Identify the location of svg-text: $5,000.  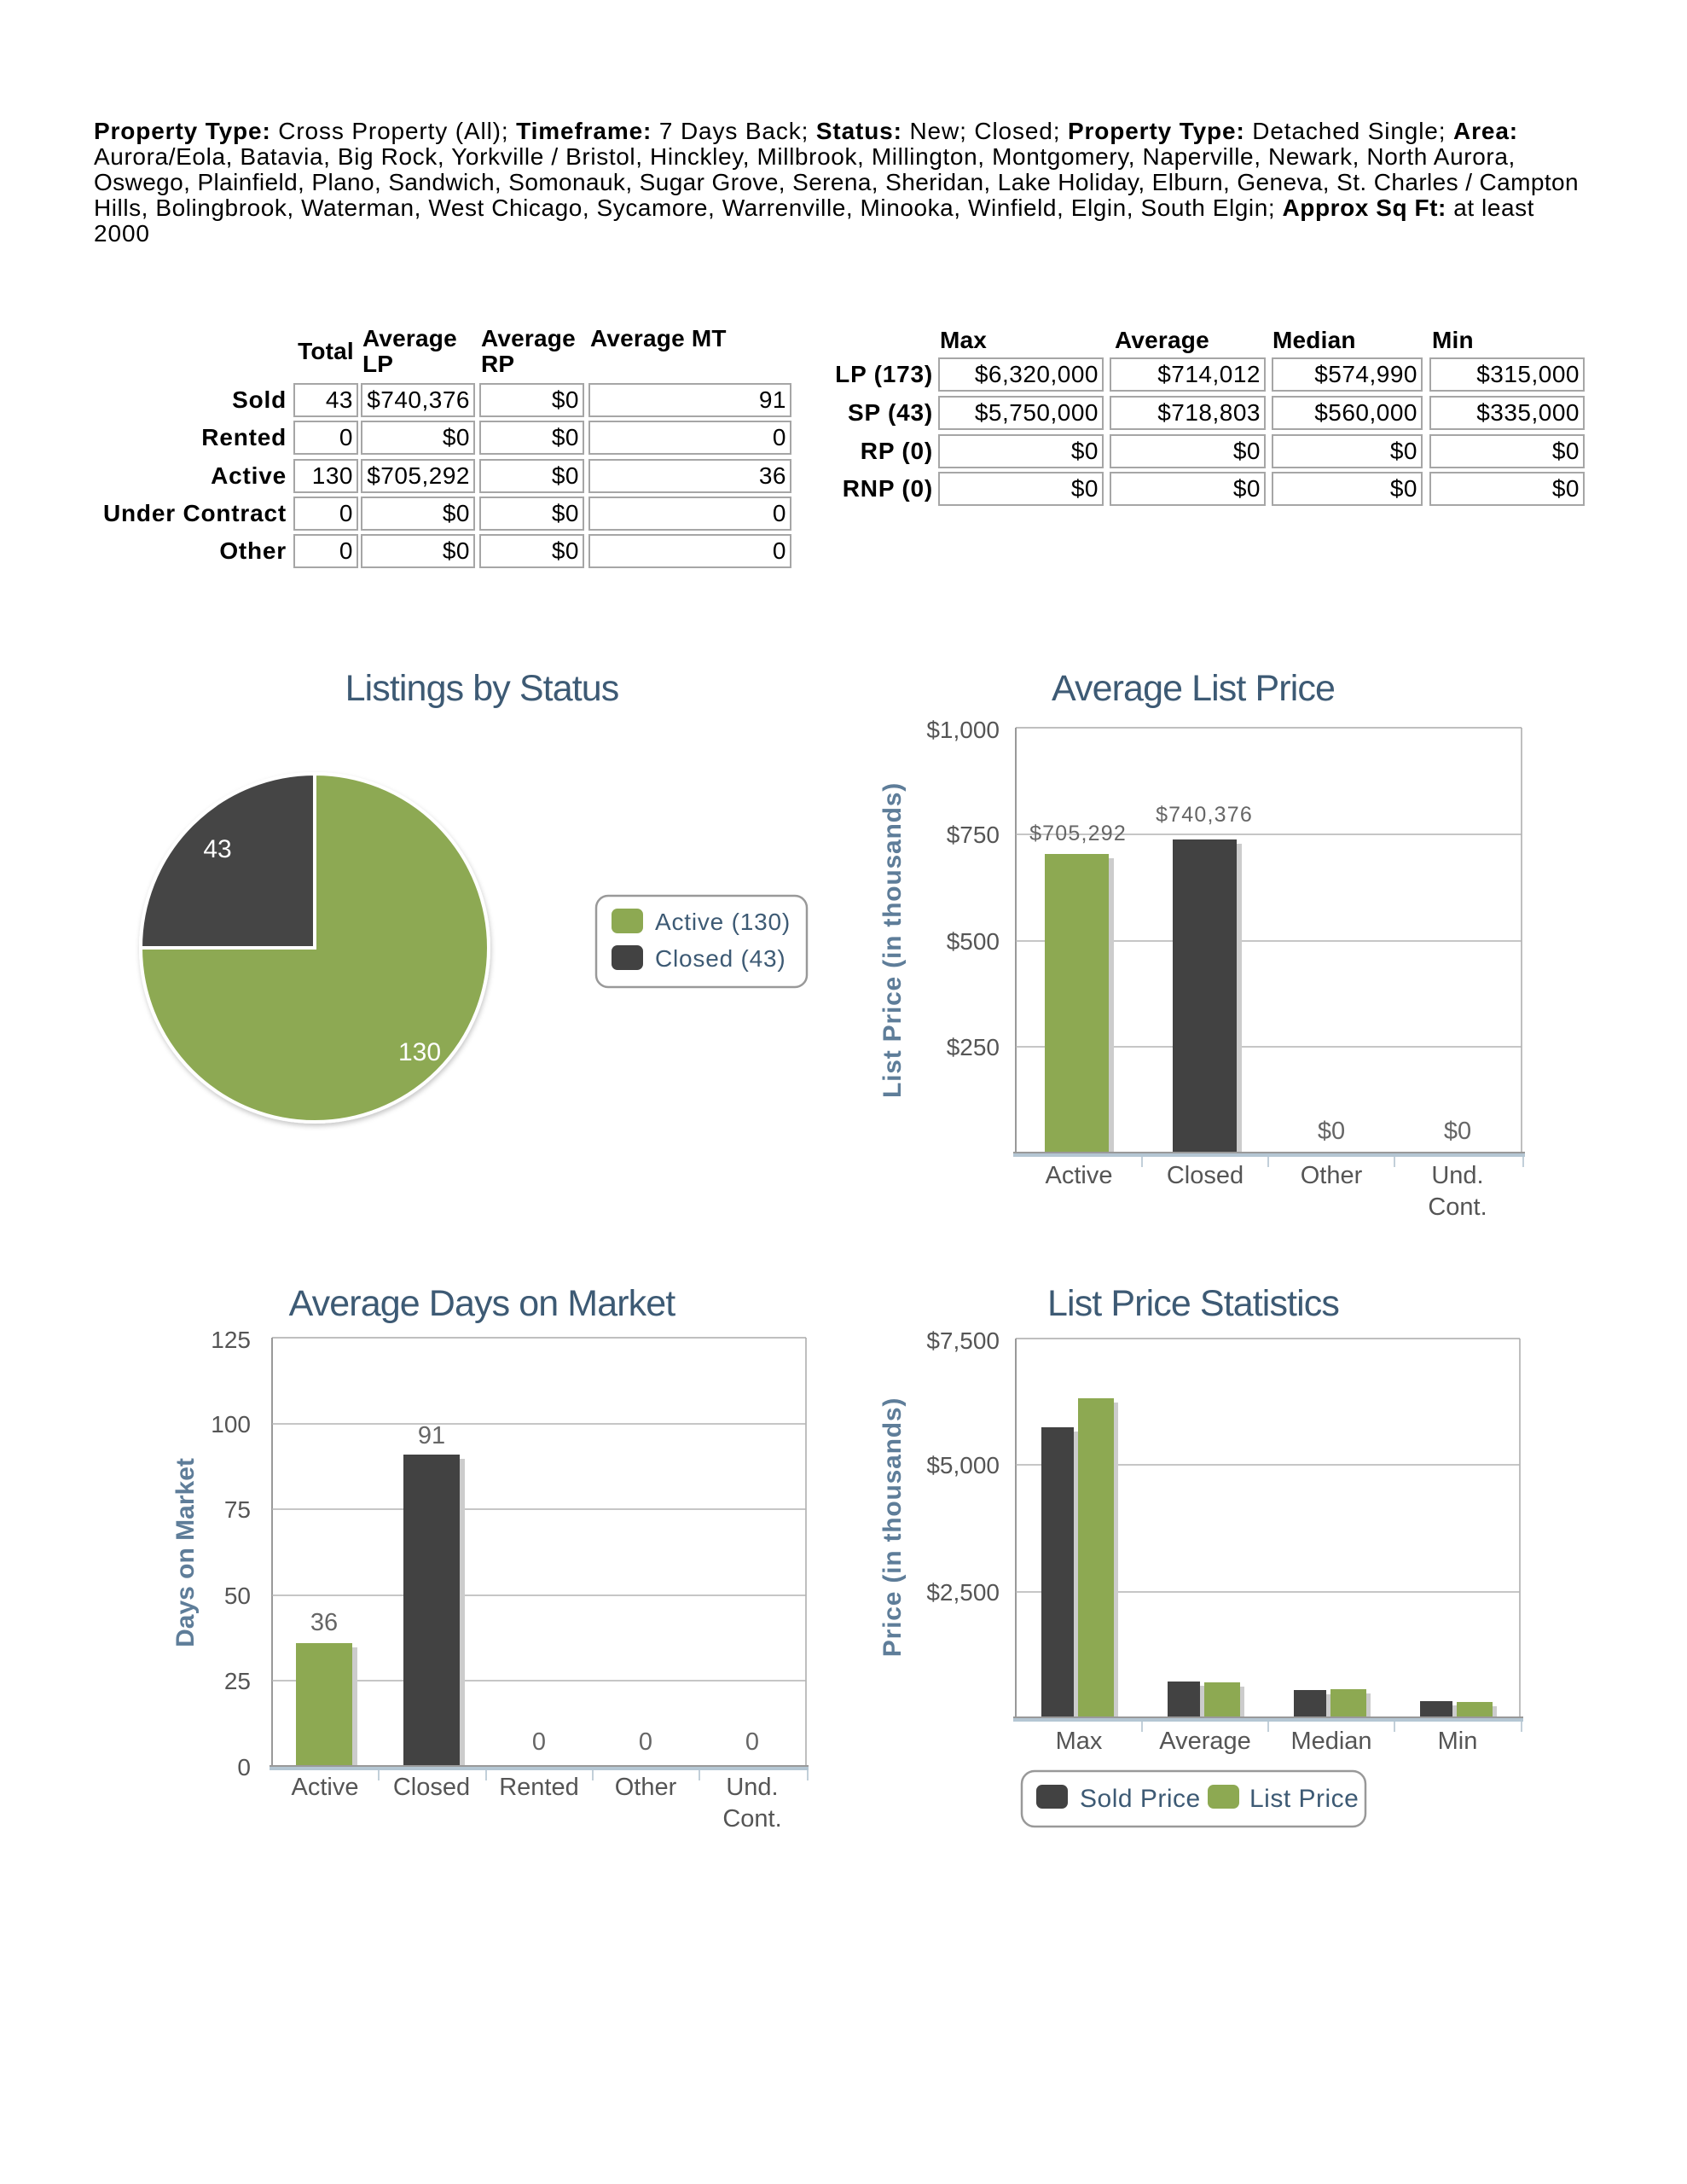
(963, 1465).